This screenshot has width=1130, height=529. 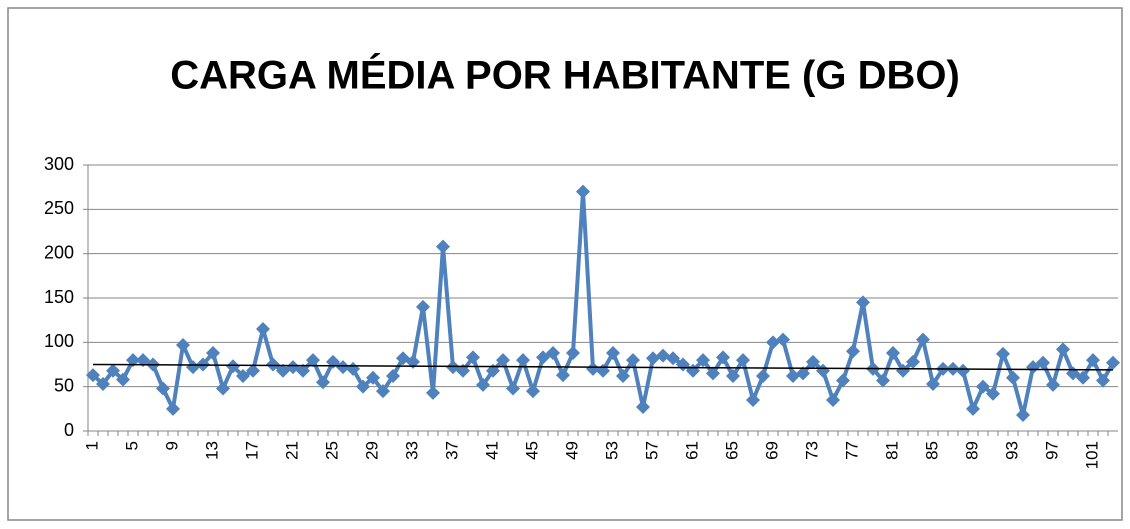 What do you see at coordinates (571, 450) in the screenshot?
I see `x-tick-label: 49` at bounding box center [571, 450].